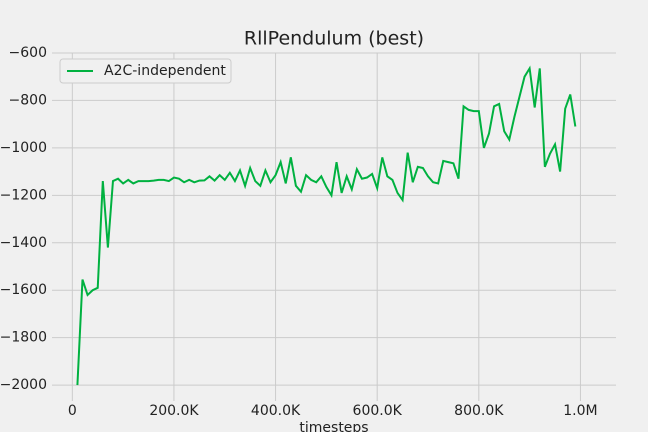 The height and width of the screenshot is (432, 648). I want to click on x-tick-label: 600.0K, so click(378, 411).